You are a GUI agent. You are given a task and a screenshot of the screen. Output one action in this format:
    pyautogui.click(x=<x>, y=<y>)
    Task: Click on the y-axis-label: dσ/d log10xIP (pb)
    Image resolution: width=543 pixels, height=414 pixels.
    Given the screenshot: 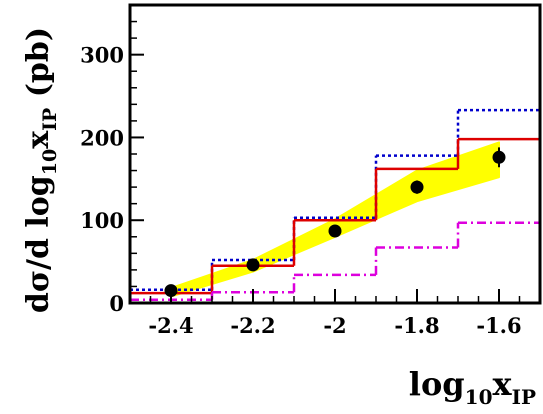 What is the action you would take?
    pyautogui.click(x=41, y=170)
    